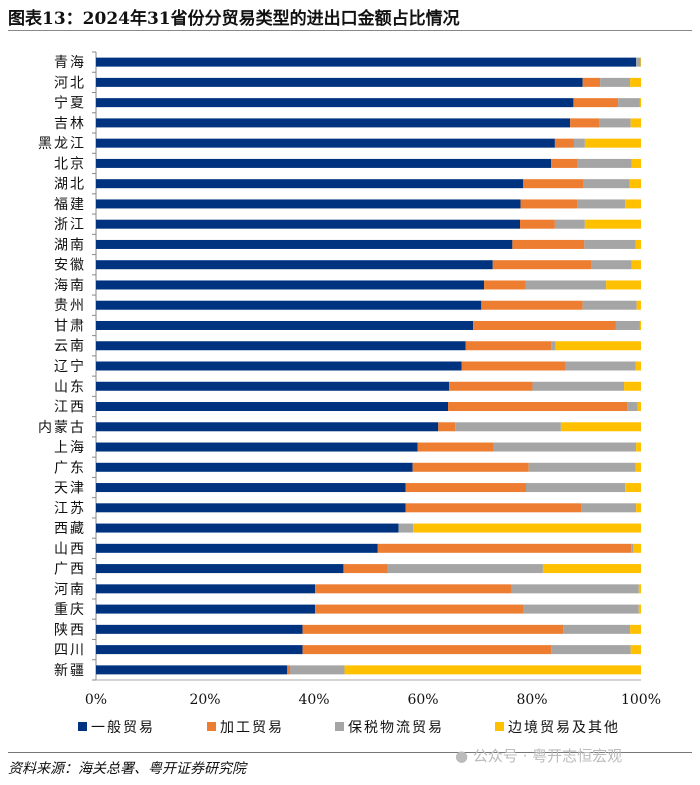  I want to click on category-label: 辽宁, so click(70, 366).